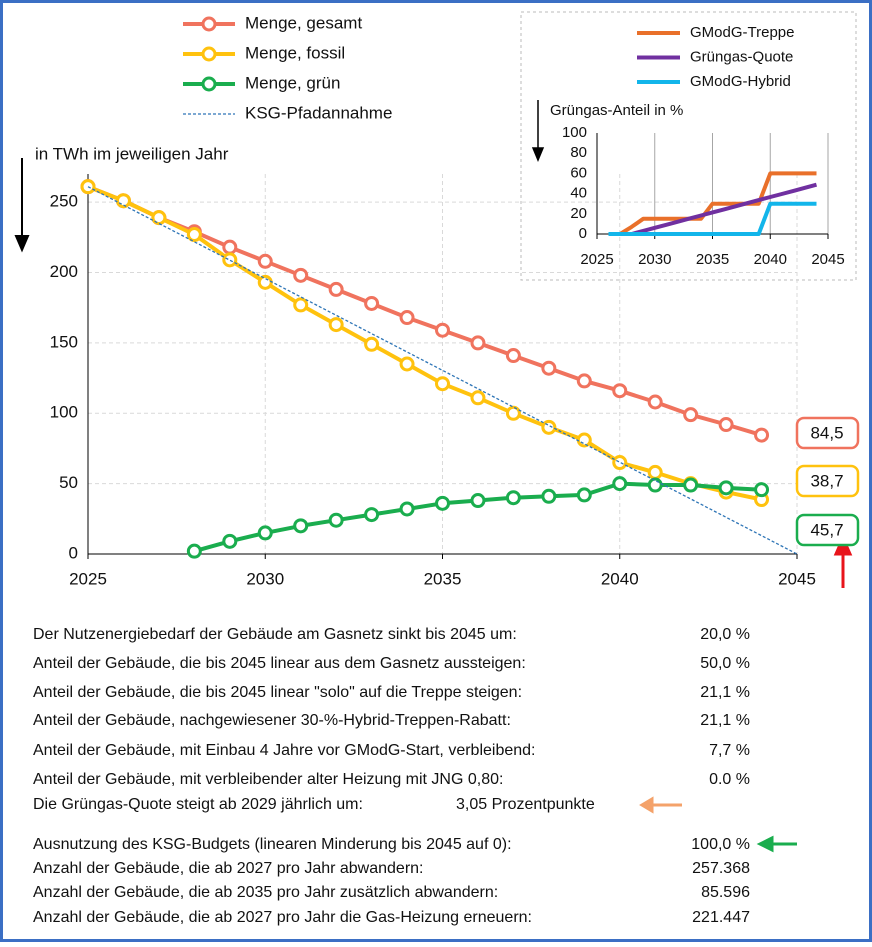  Describe the element at coordinates (741, 56) in the screenshot. I see `legend-label: Grüngas-Quote` at that location.